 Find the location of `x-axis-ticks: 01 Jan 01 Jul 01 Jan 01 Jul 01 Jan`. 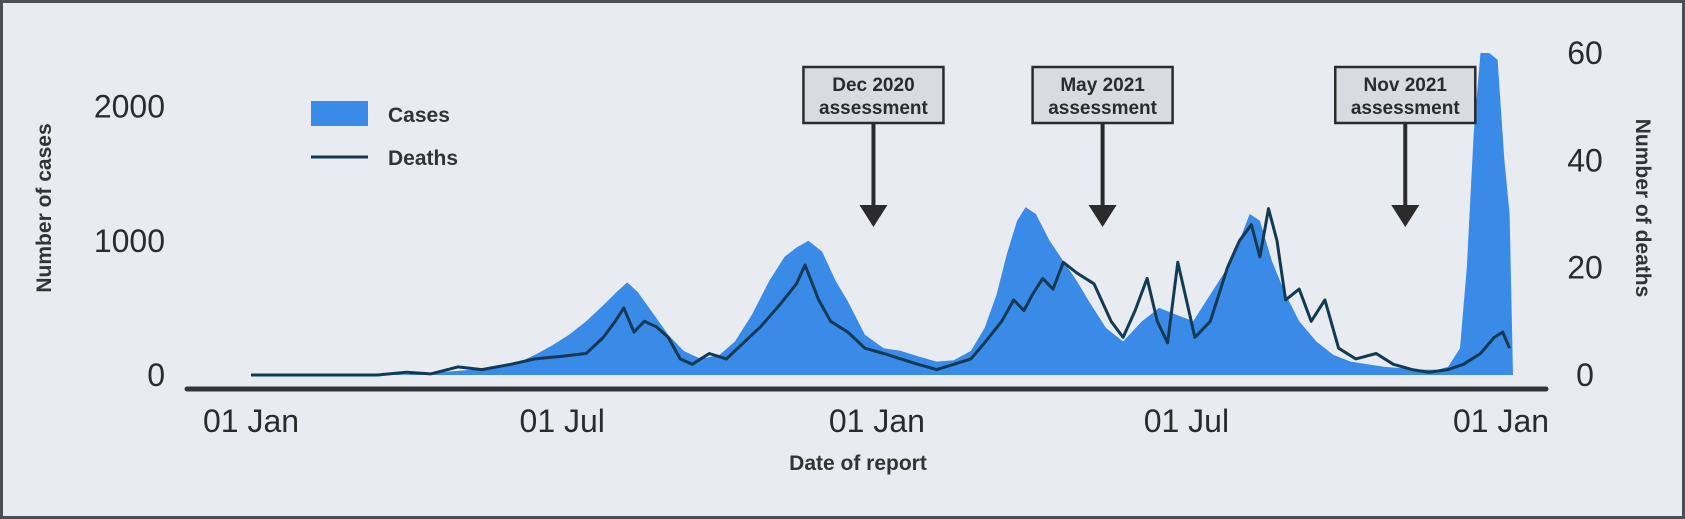

x-axis-ticks: 01 Jan 01 Jul 01 Jan 01 Jul 01 Jan is located at coordinates (876, 421).